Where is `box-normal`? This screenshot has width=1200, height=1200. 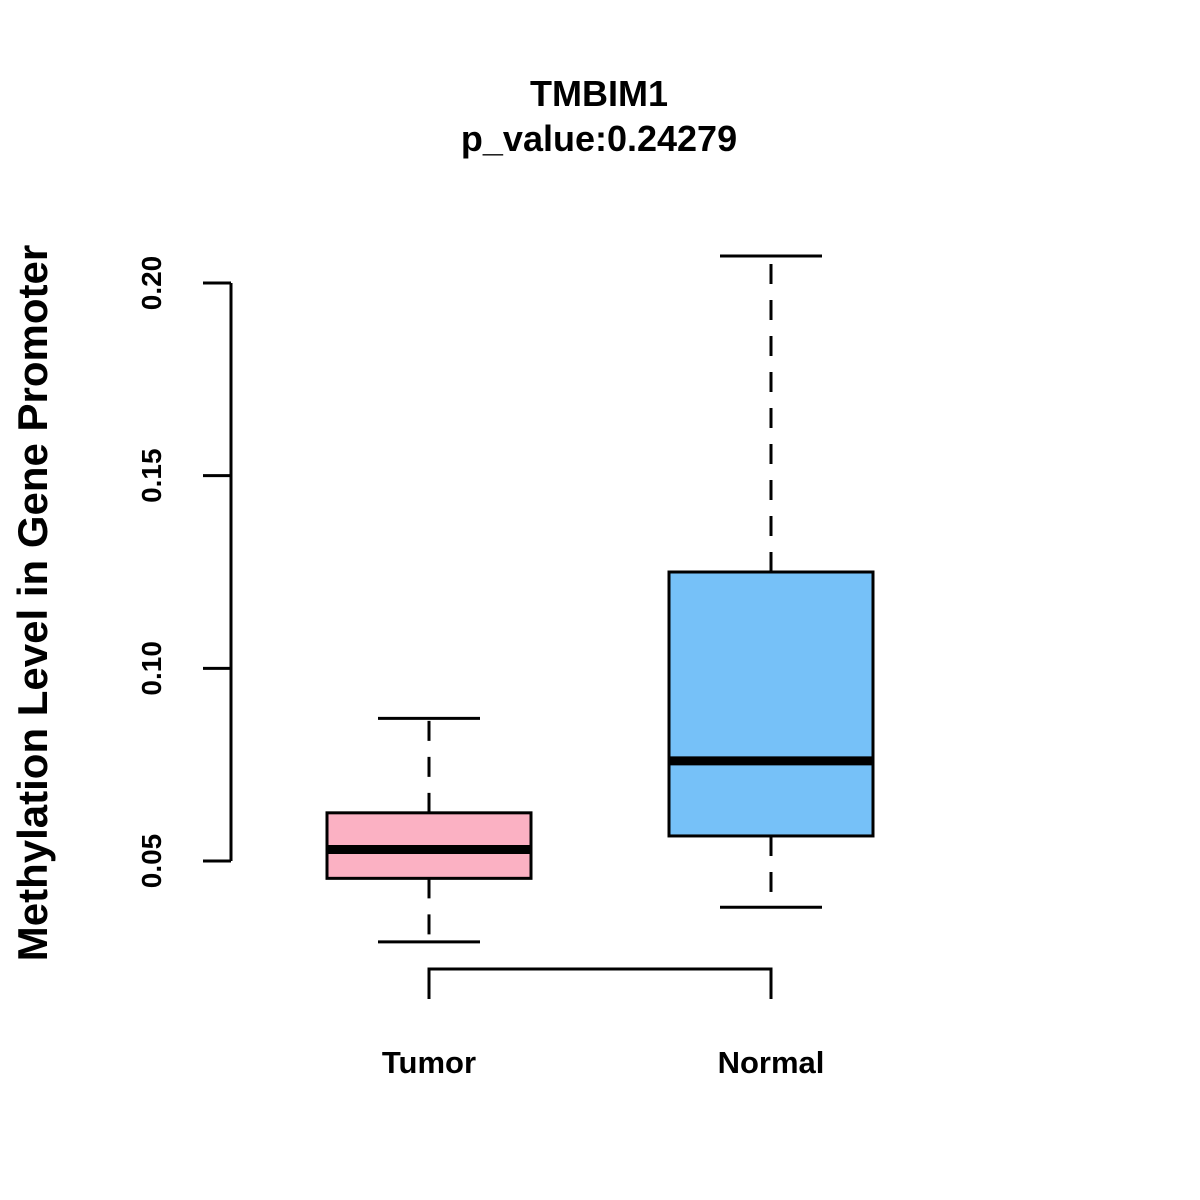
box-normal is located at coordinates (771, 581).